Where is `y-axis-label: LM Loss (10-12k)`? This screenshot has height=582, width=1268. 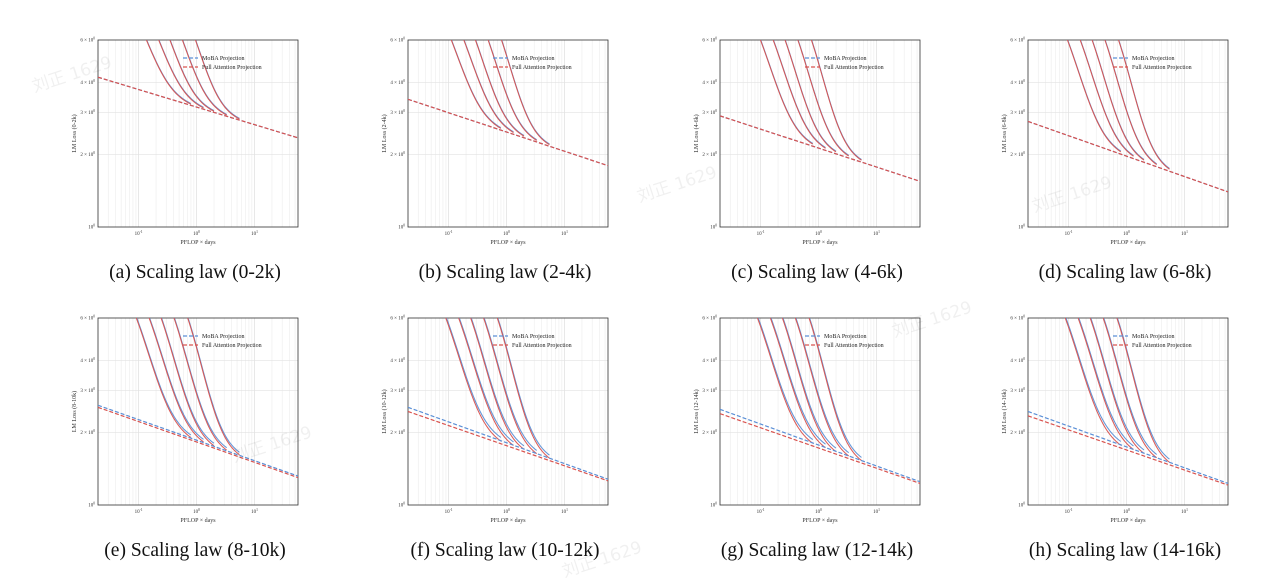
y-axis-label: LM Loss (10-12k) is located at coordinates (384, 411).